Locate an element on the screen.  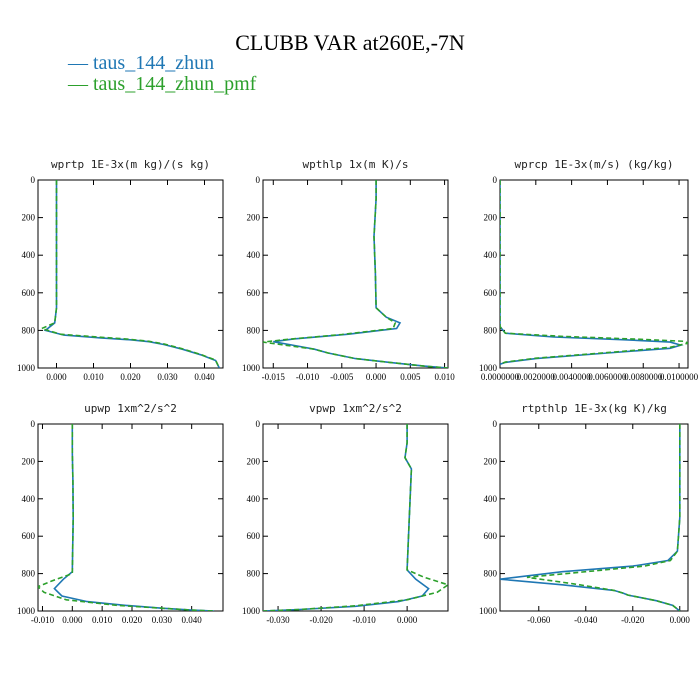
legend-entry-taus-144-zhun-pmf: — taus_144_zhun_pmf is located at coordinates (162, 84).